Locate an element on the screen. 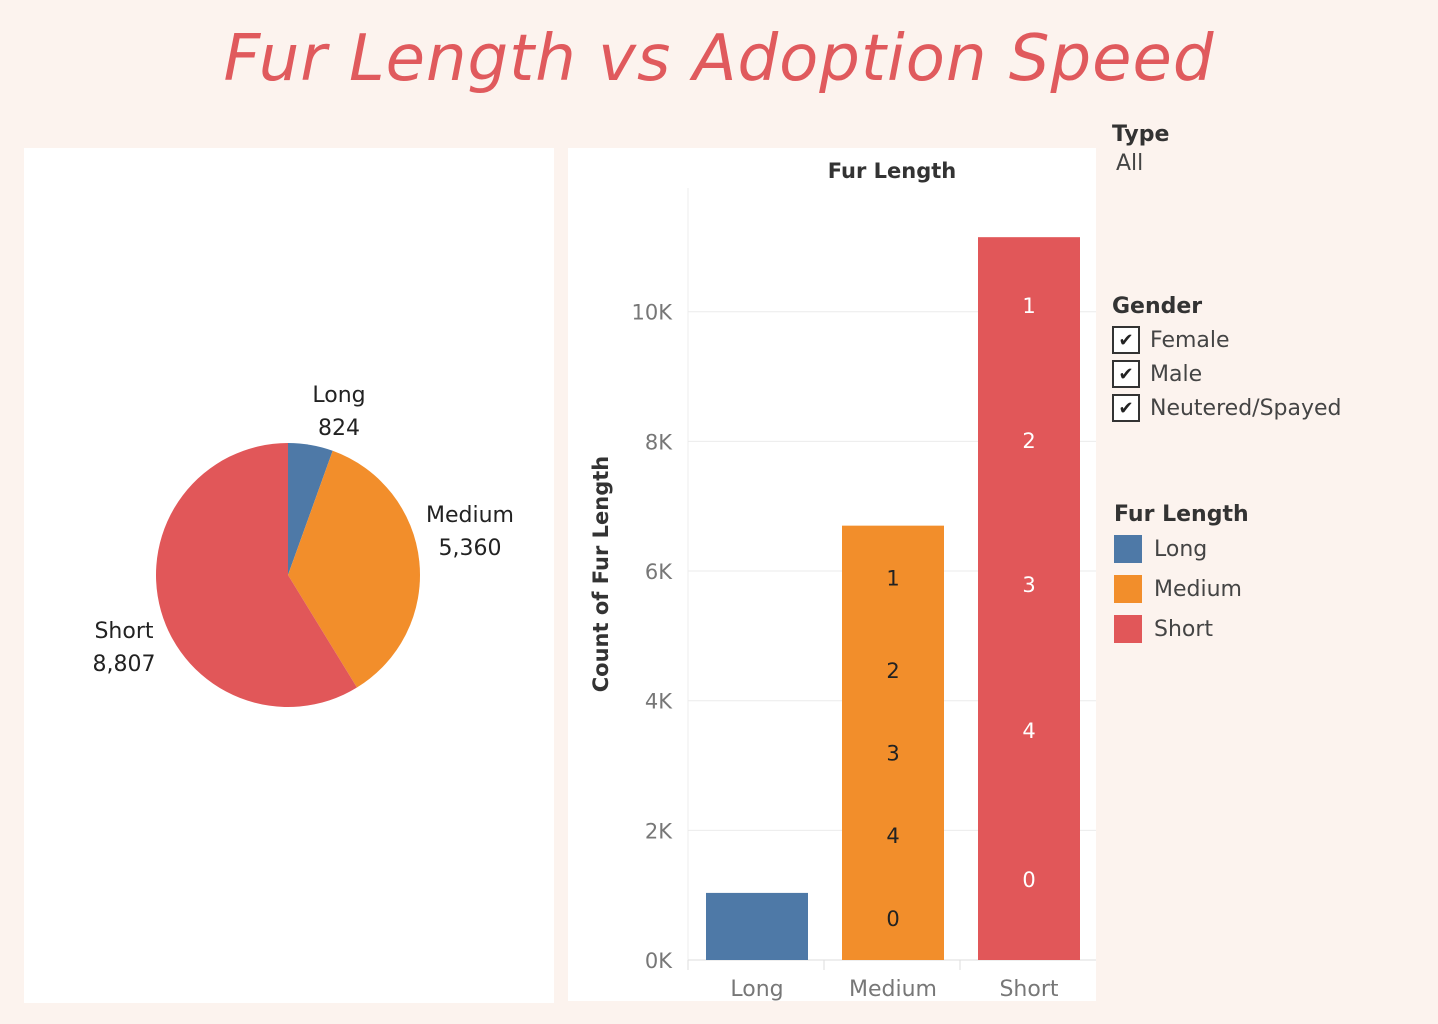  pie-chart: Long 824 Medium 5,360 Short 8,807 is located at coordinates (303, 545).